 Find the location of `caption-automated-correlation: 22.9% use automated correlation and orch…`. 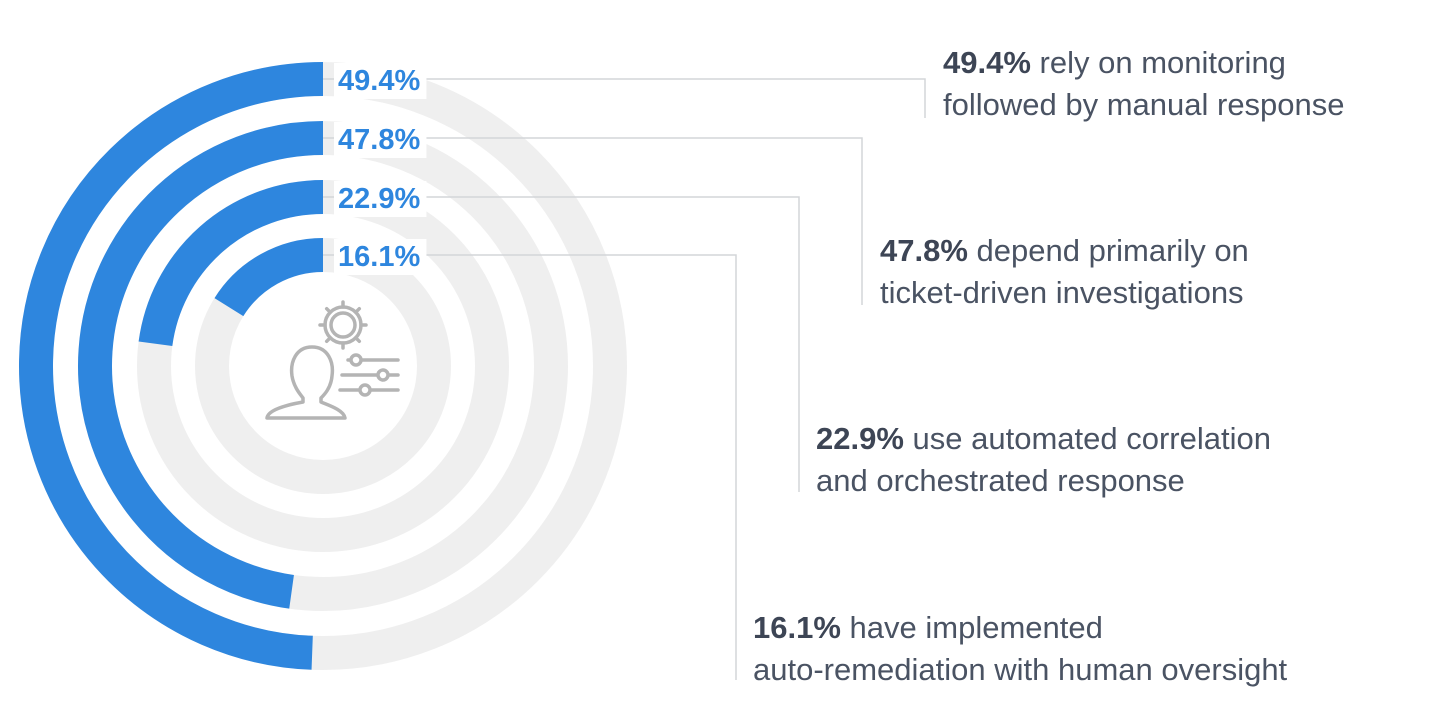

caption-automated-correlation: 22.9% use automated correlation and orch… is located at coordinates (1043, 460).